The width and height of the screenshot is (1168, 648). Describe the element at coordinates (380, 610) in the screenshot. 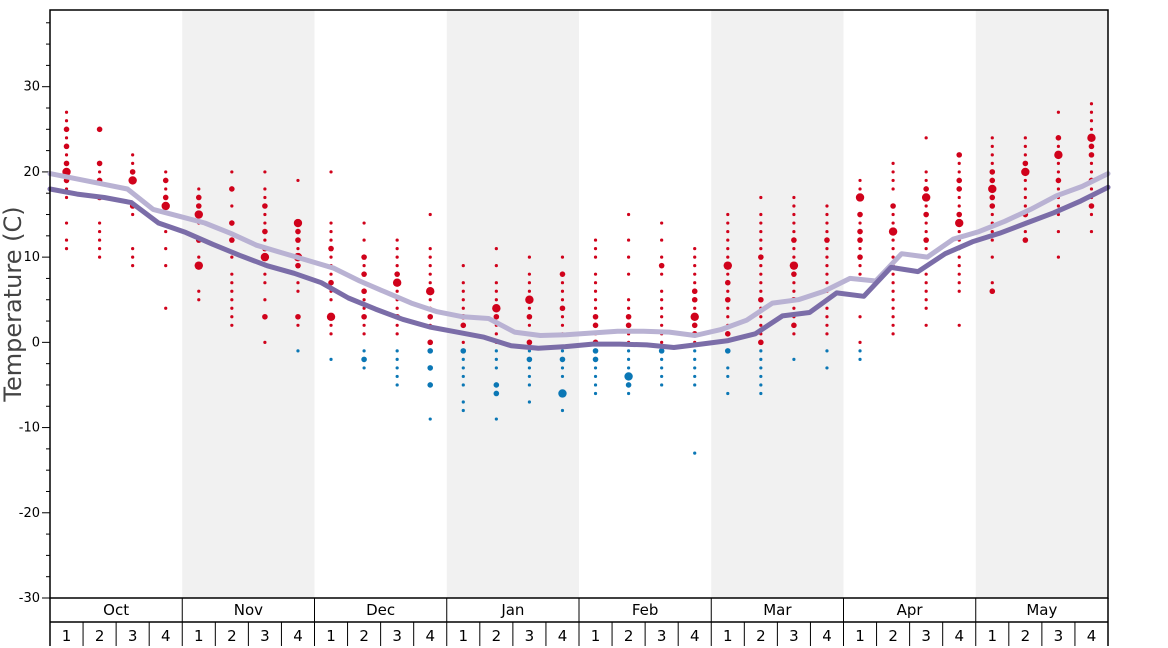

I see `month-label-dec: Dec` at that location.